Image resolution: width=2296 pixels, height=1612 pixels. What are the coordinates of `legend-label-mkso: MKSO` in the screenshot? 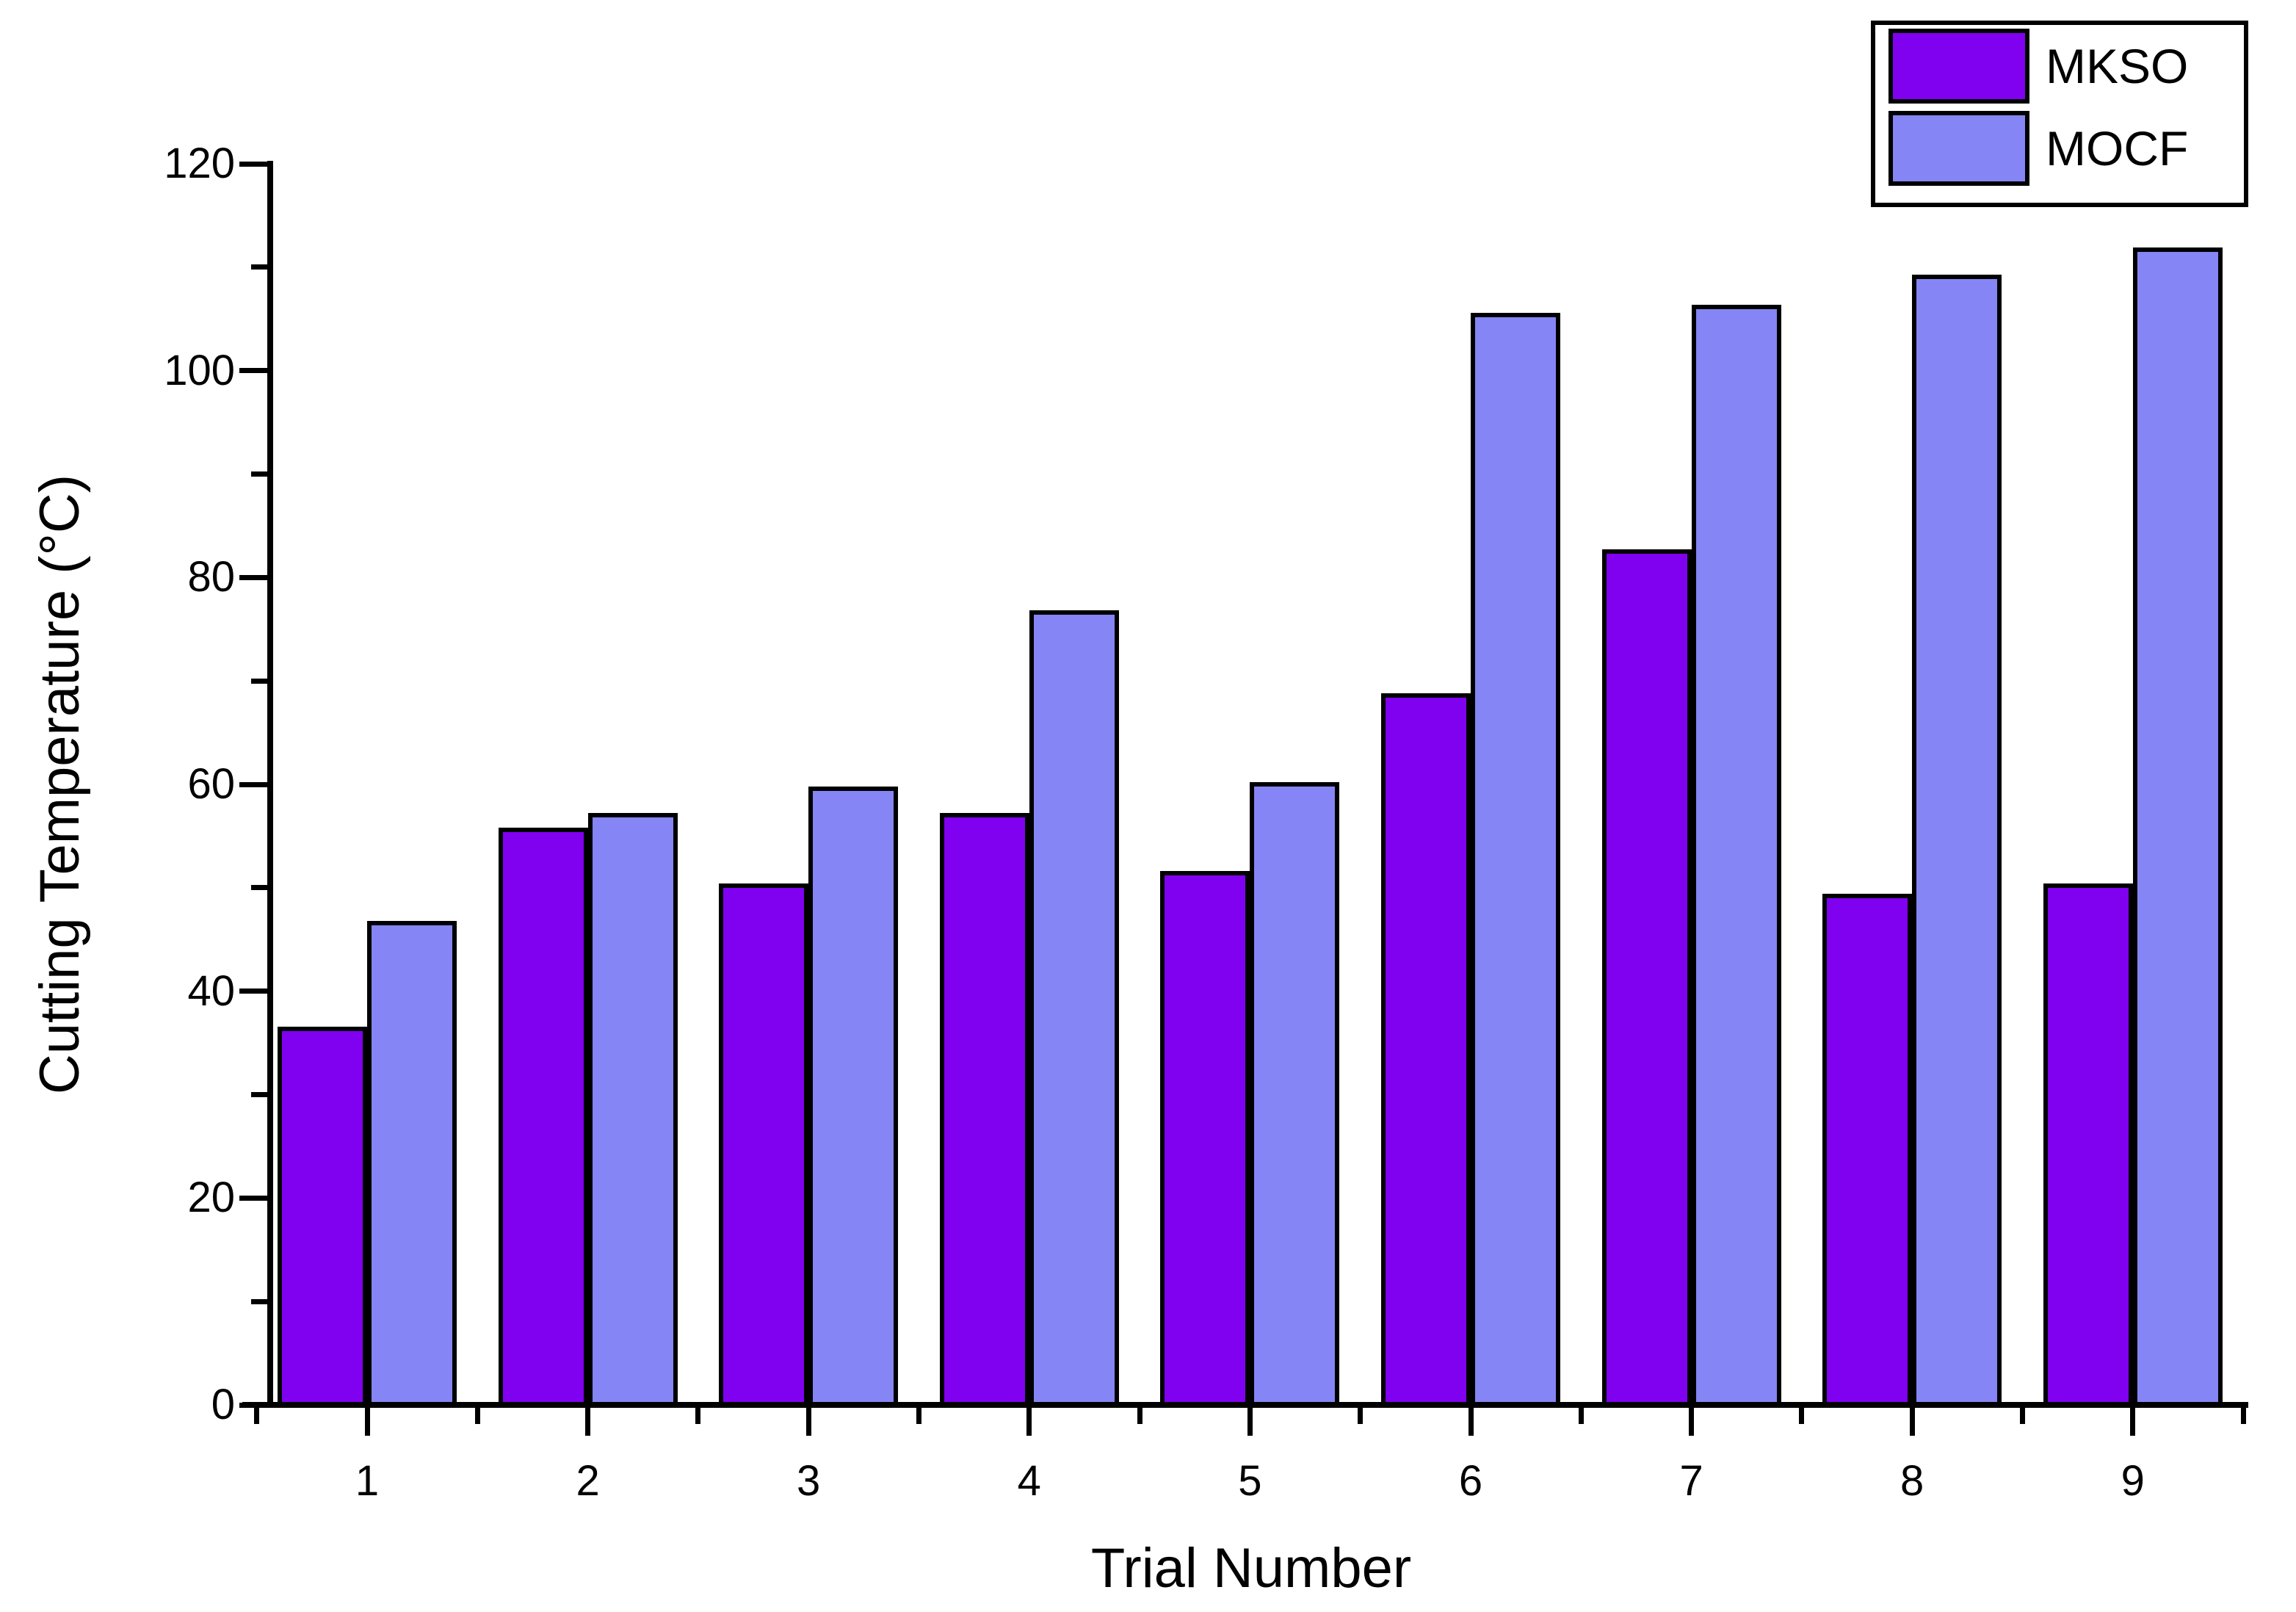 It's located at (2117, 66).